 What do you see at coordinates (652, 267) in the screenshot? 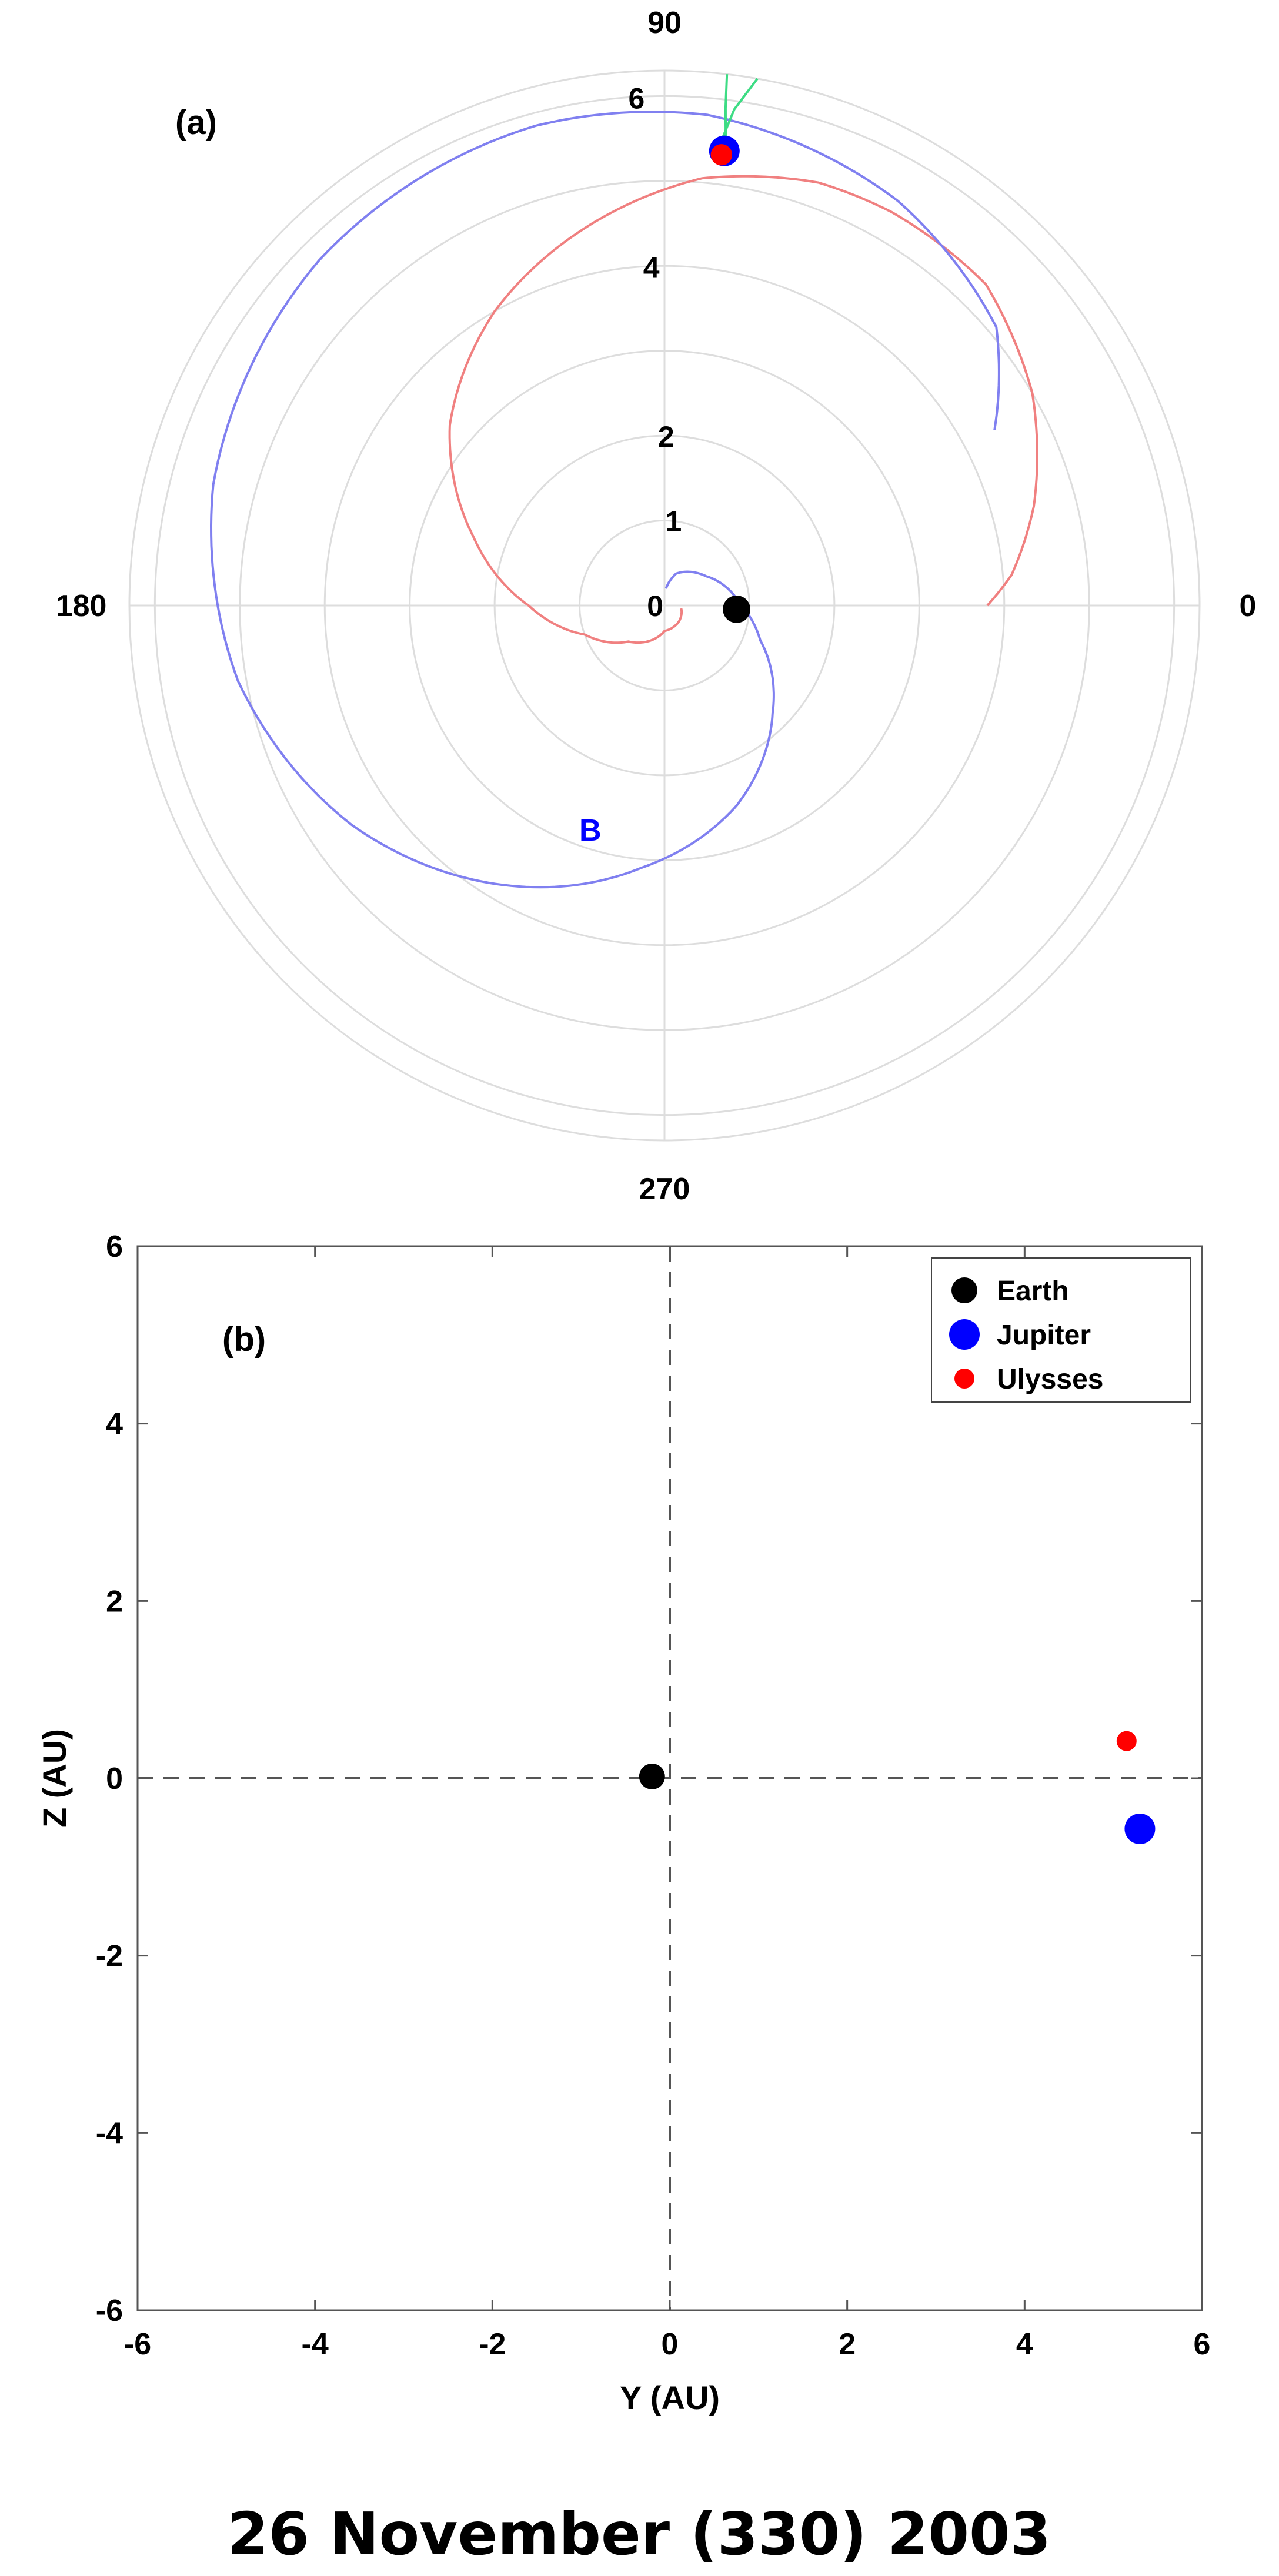
I see `radial-tick-label: 4` at bounding box center [652, 267].